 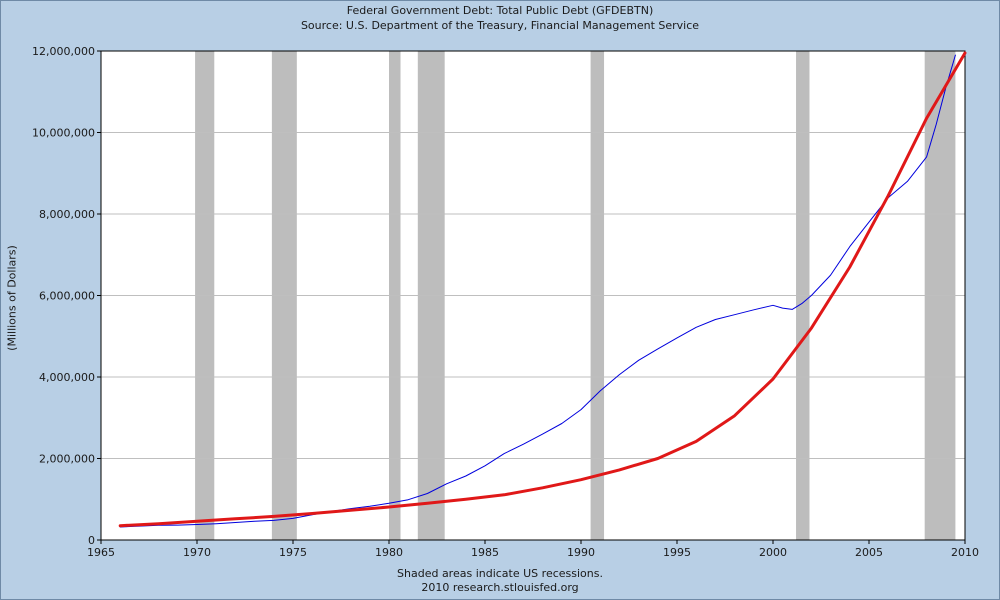 What do you see at coordinates (869, 552) in the screenshot?
I see `x-tick-label: 2005` at bounding box center [869, 552].